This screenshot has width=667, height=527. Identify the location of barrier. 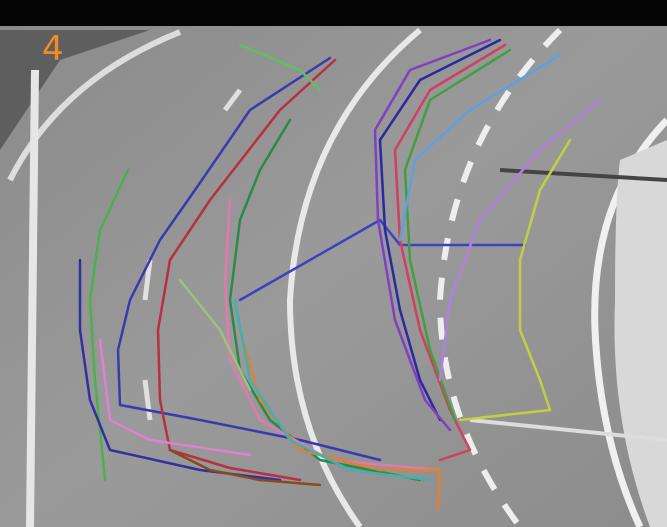
(75, 90).